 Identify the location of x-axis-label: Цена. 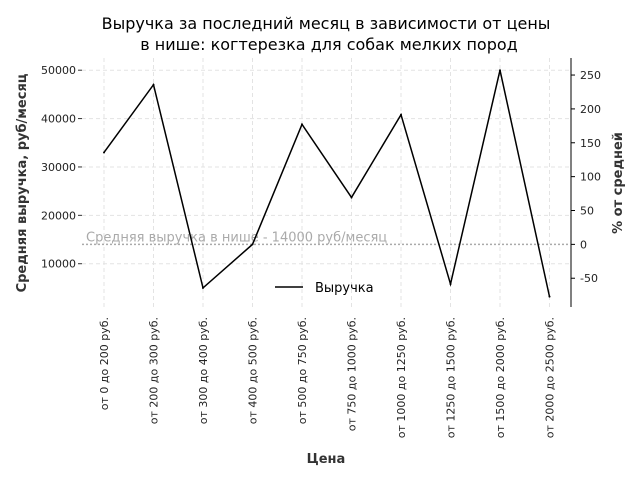
(326, 459).